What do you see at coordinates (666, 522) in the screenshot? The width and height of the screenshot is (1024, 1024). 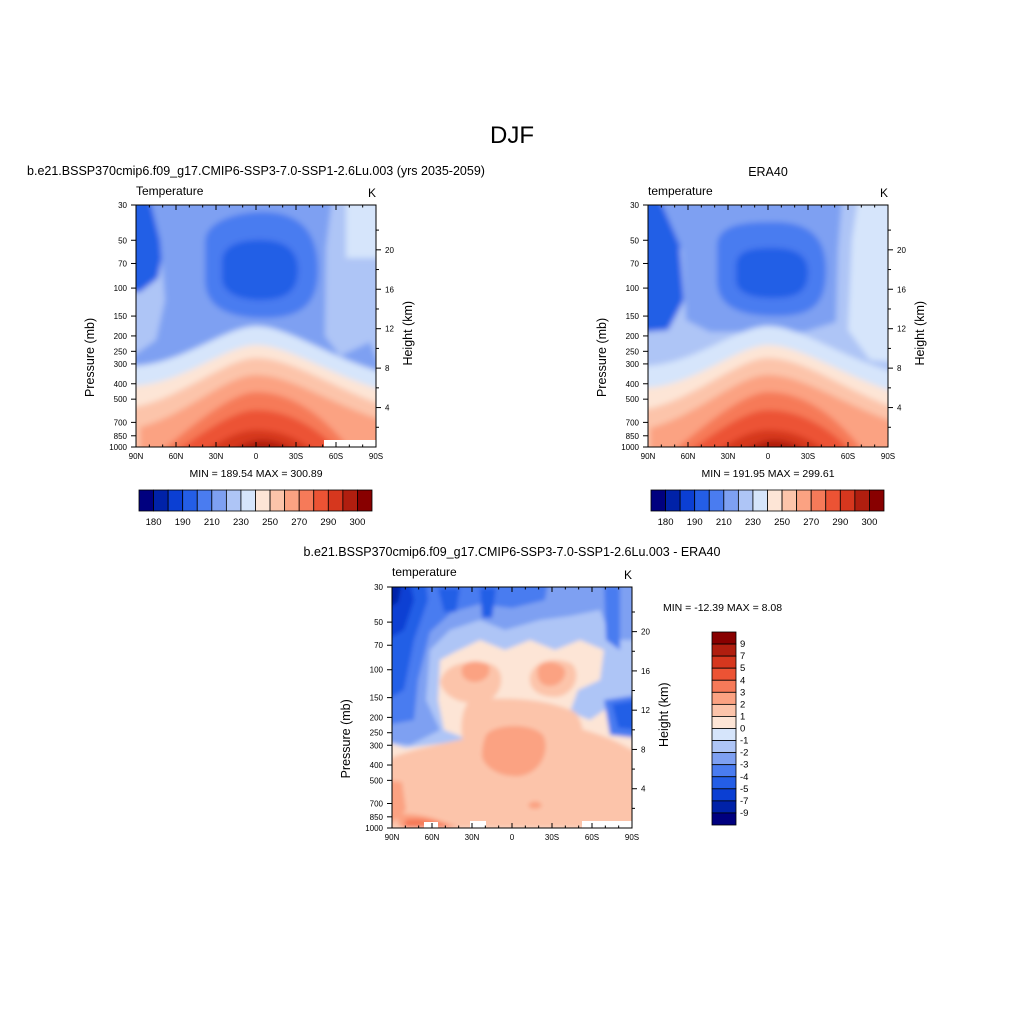 I see `colorbar-obs-label: 180` at bounding box center [666, 522].